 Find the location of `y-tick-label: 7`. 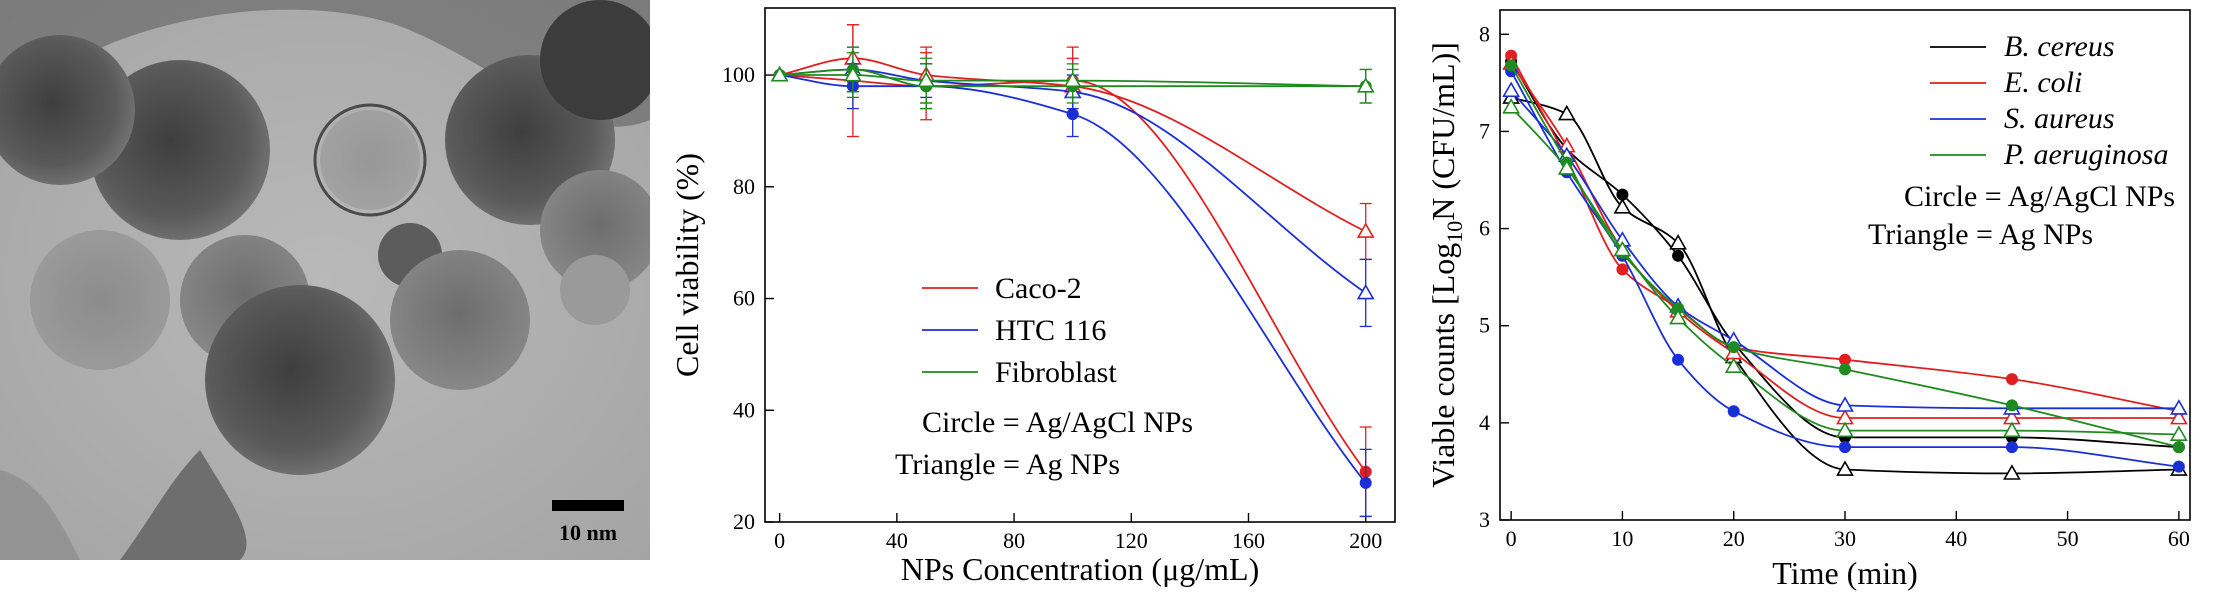

y-tick-label: 7 is located at coordinates (1484, 130).